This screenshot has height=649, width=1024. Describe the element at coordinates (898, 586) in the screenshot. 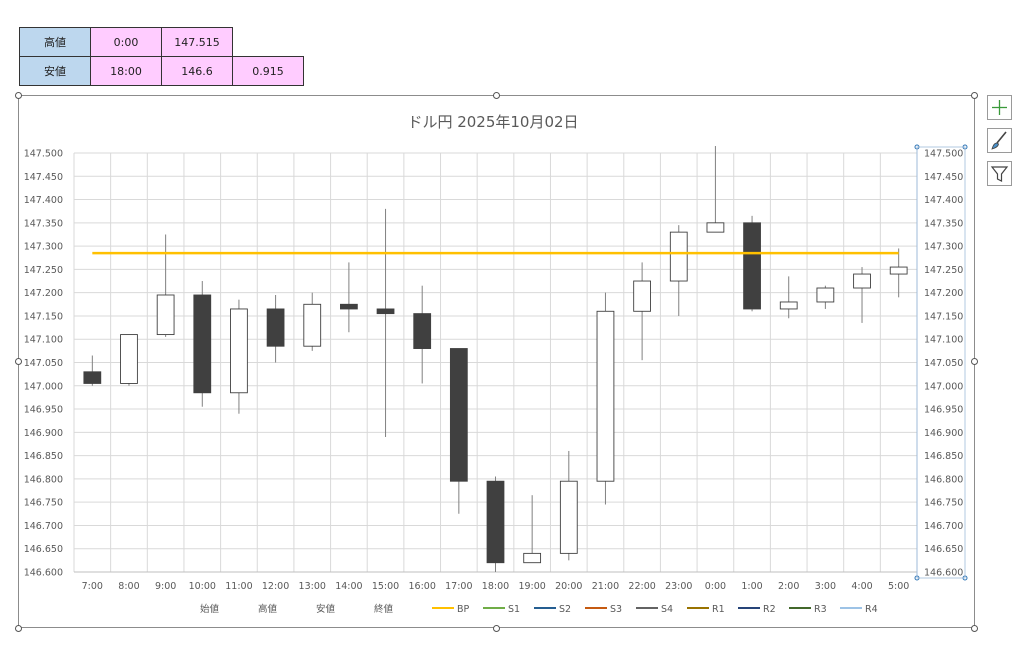

I see `x-tick-label: 5:00` at that location.